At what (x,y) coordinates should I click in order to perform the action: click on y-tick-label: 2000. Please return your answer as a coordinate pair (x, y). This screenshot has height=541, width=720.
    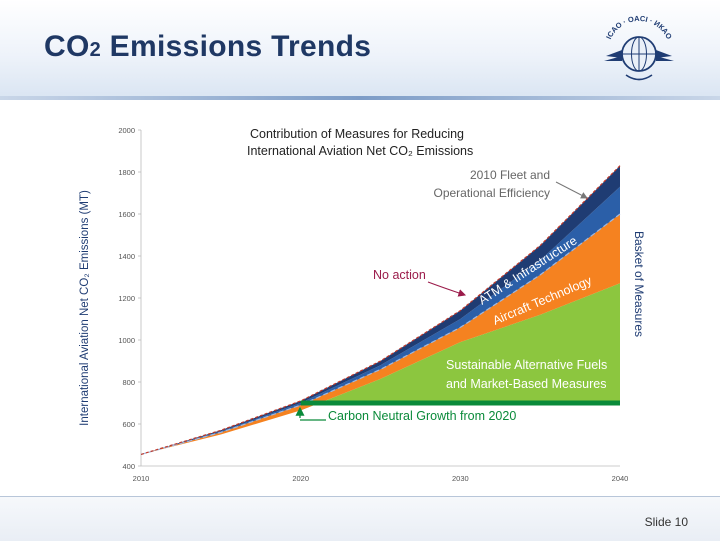
    Looking at the image, I should click on (126, 130).